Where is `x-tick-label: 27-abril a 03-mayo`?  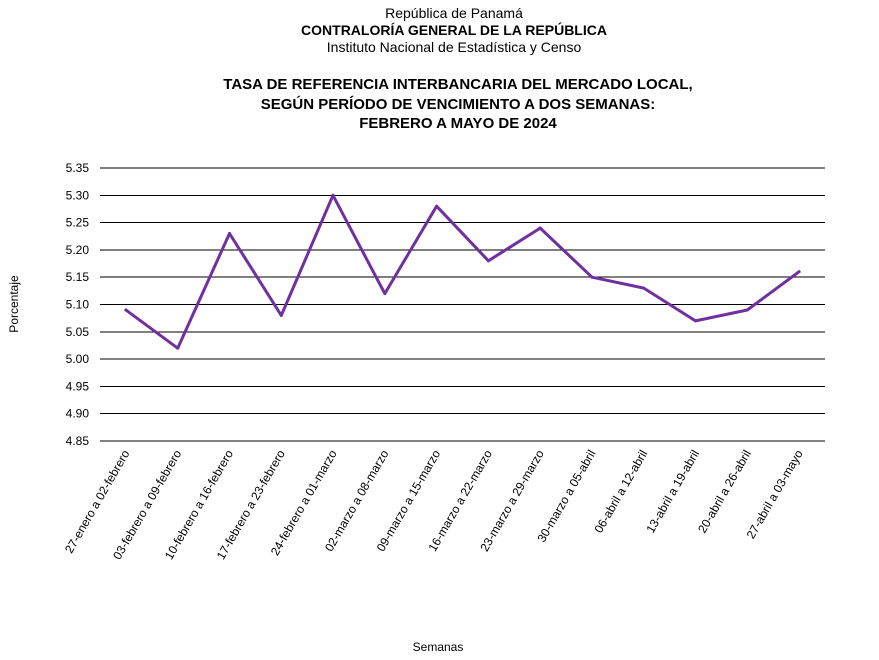
x-tick-label: 27-abril a 03-mayo is located at coordinates (775, 494).